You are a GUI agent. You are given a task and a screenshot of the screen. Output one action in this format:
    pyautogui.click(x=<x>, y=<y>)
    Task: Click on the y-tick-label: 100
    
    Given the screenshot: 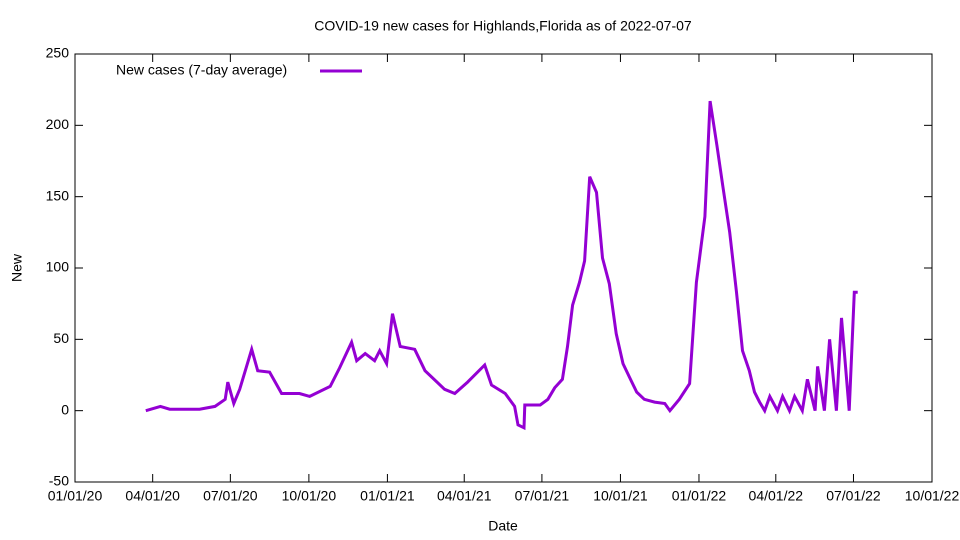 What is the action you would take?
    pyautogui.click(x=58, y=267)
    